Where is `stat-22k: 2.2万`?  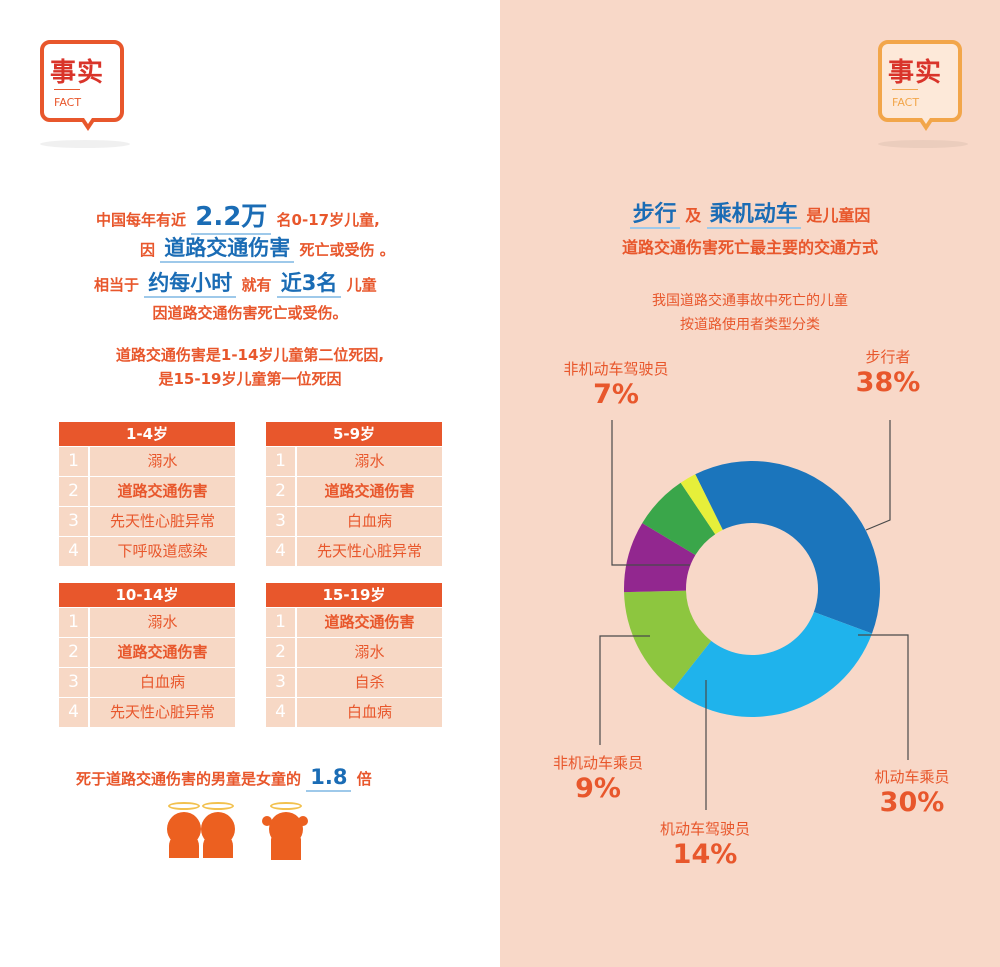
stat-22k: 2.2万 is located at coordinates (231, 218).